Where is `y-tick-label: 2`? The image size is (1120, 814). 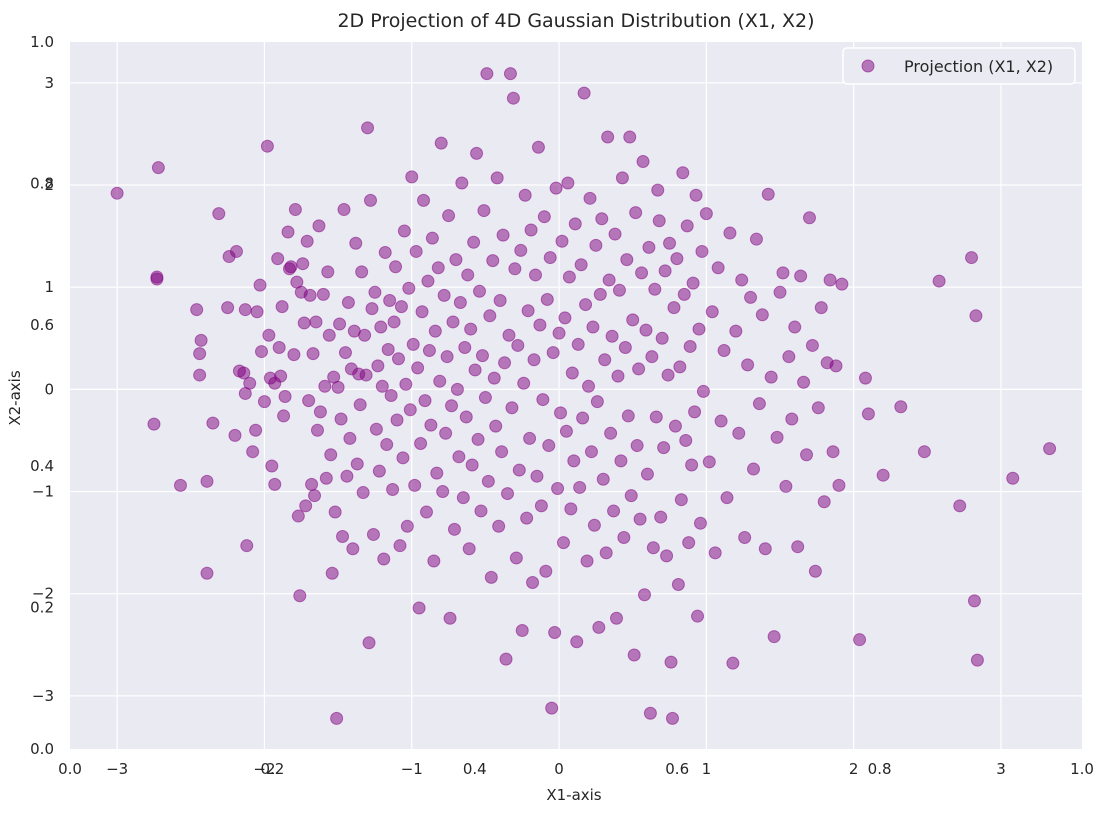
y-tick-label: 2 is located at coordinates (49, 185).